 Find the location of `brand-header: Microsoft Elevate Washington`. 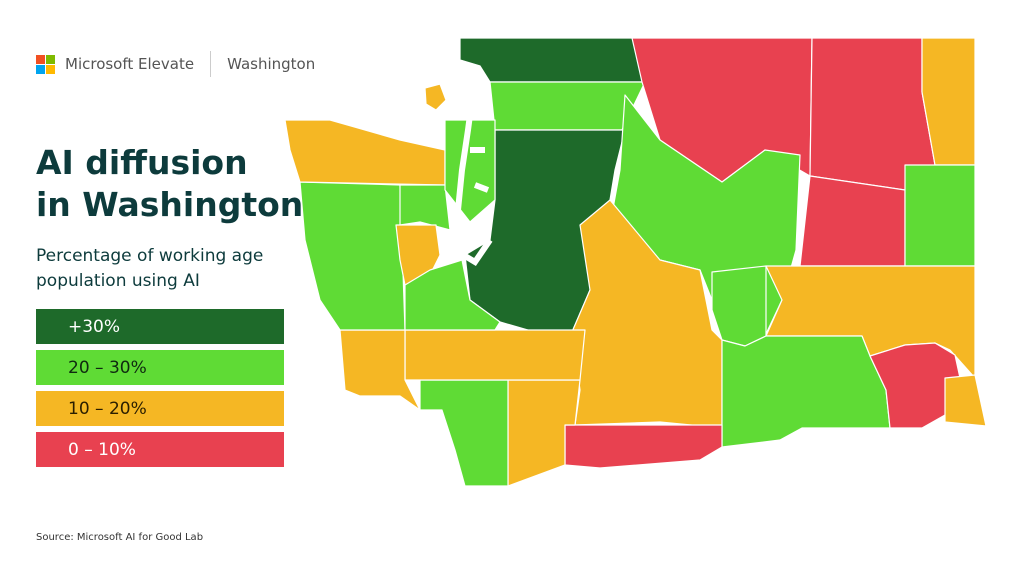

brand-header: Microsoft Elevate Washington is located at coordinates (175, 64).